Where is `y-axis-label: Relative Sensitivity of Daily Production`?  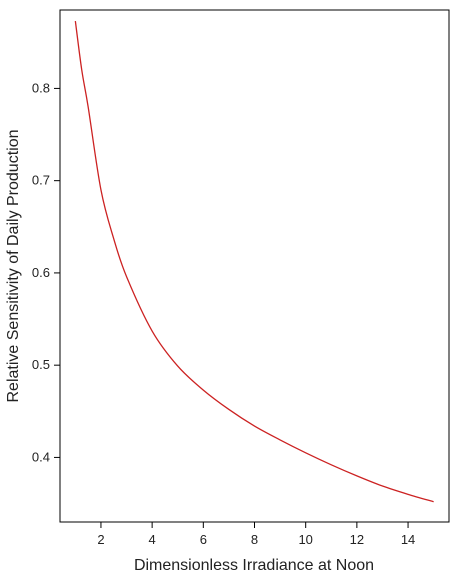
y-axis-label: Relative Sensitivity of Daily Production is located at coordinates (13, 265).